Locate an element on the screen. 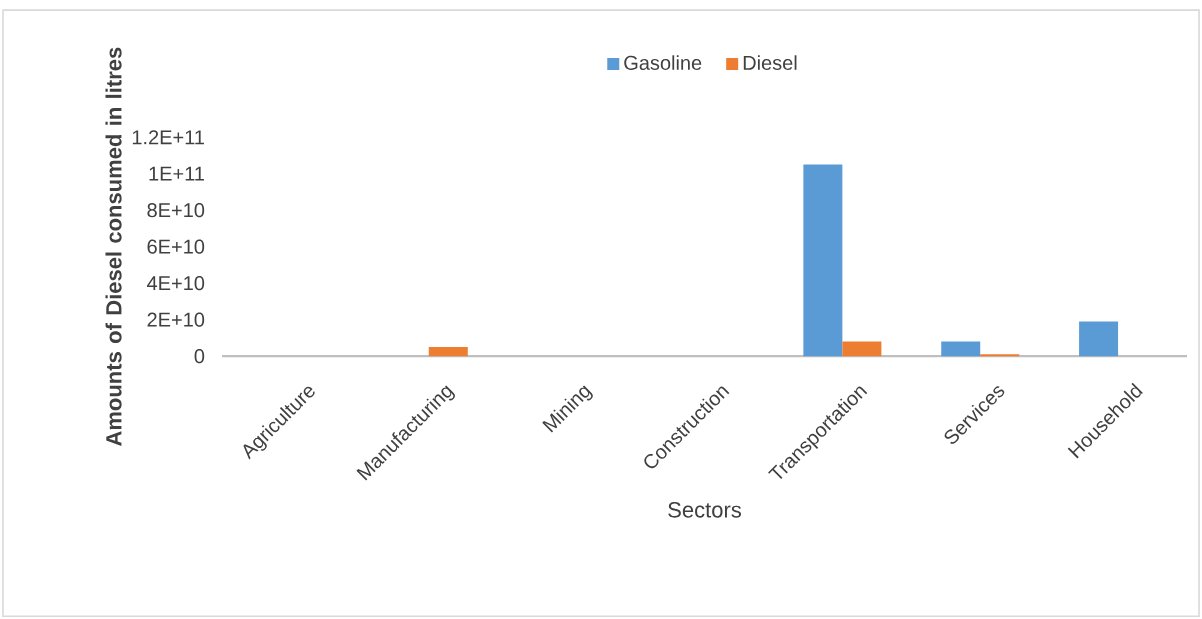 The height and width of the screenshot is (619, 1202). y-tick-label: 1E+11 is located at coordinates (176, 173).